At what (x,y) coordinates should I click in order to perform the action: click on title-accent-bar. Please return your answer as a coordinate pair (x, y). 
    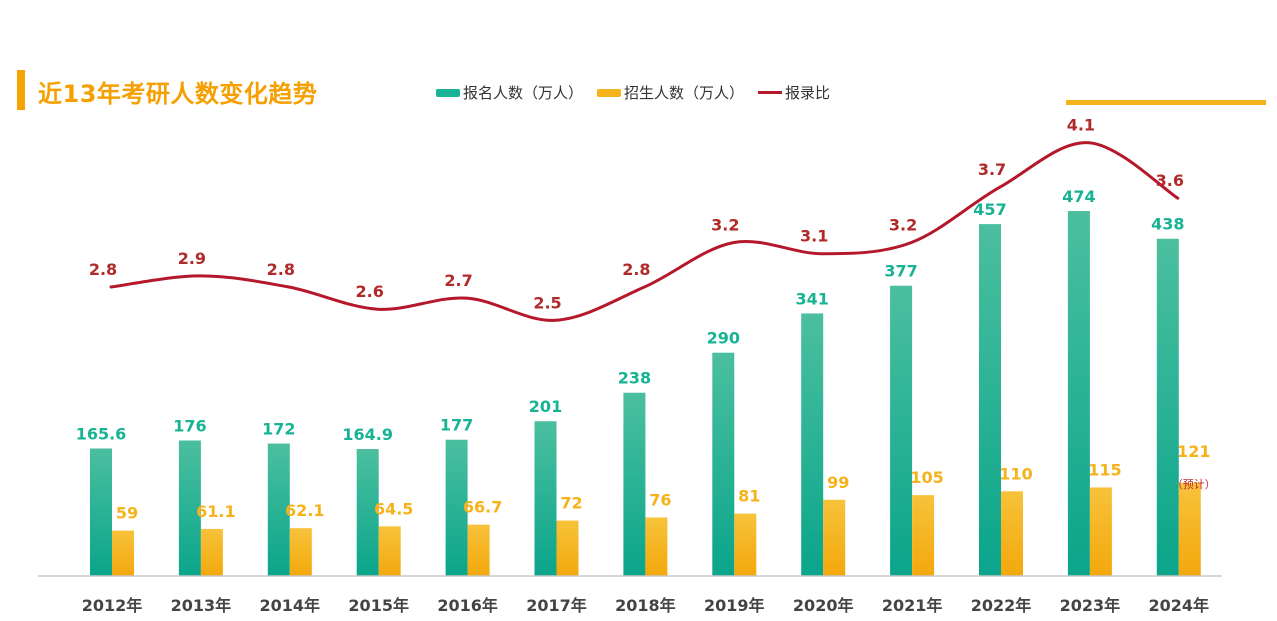
    Looking at the image, I should click on (21, 90).